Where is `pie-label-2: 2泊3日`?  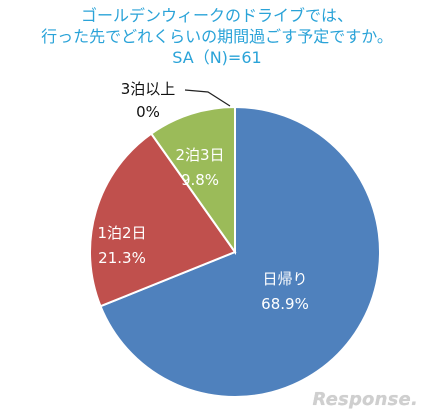 pie-label-2: 2泊3日 is located at coordinates (199, 155).